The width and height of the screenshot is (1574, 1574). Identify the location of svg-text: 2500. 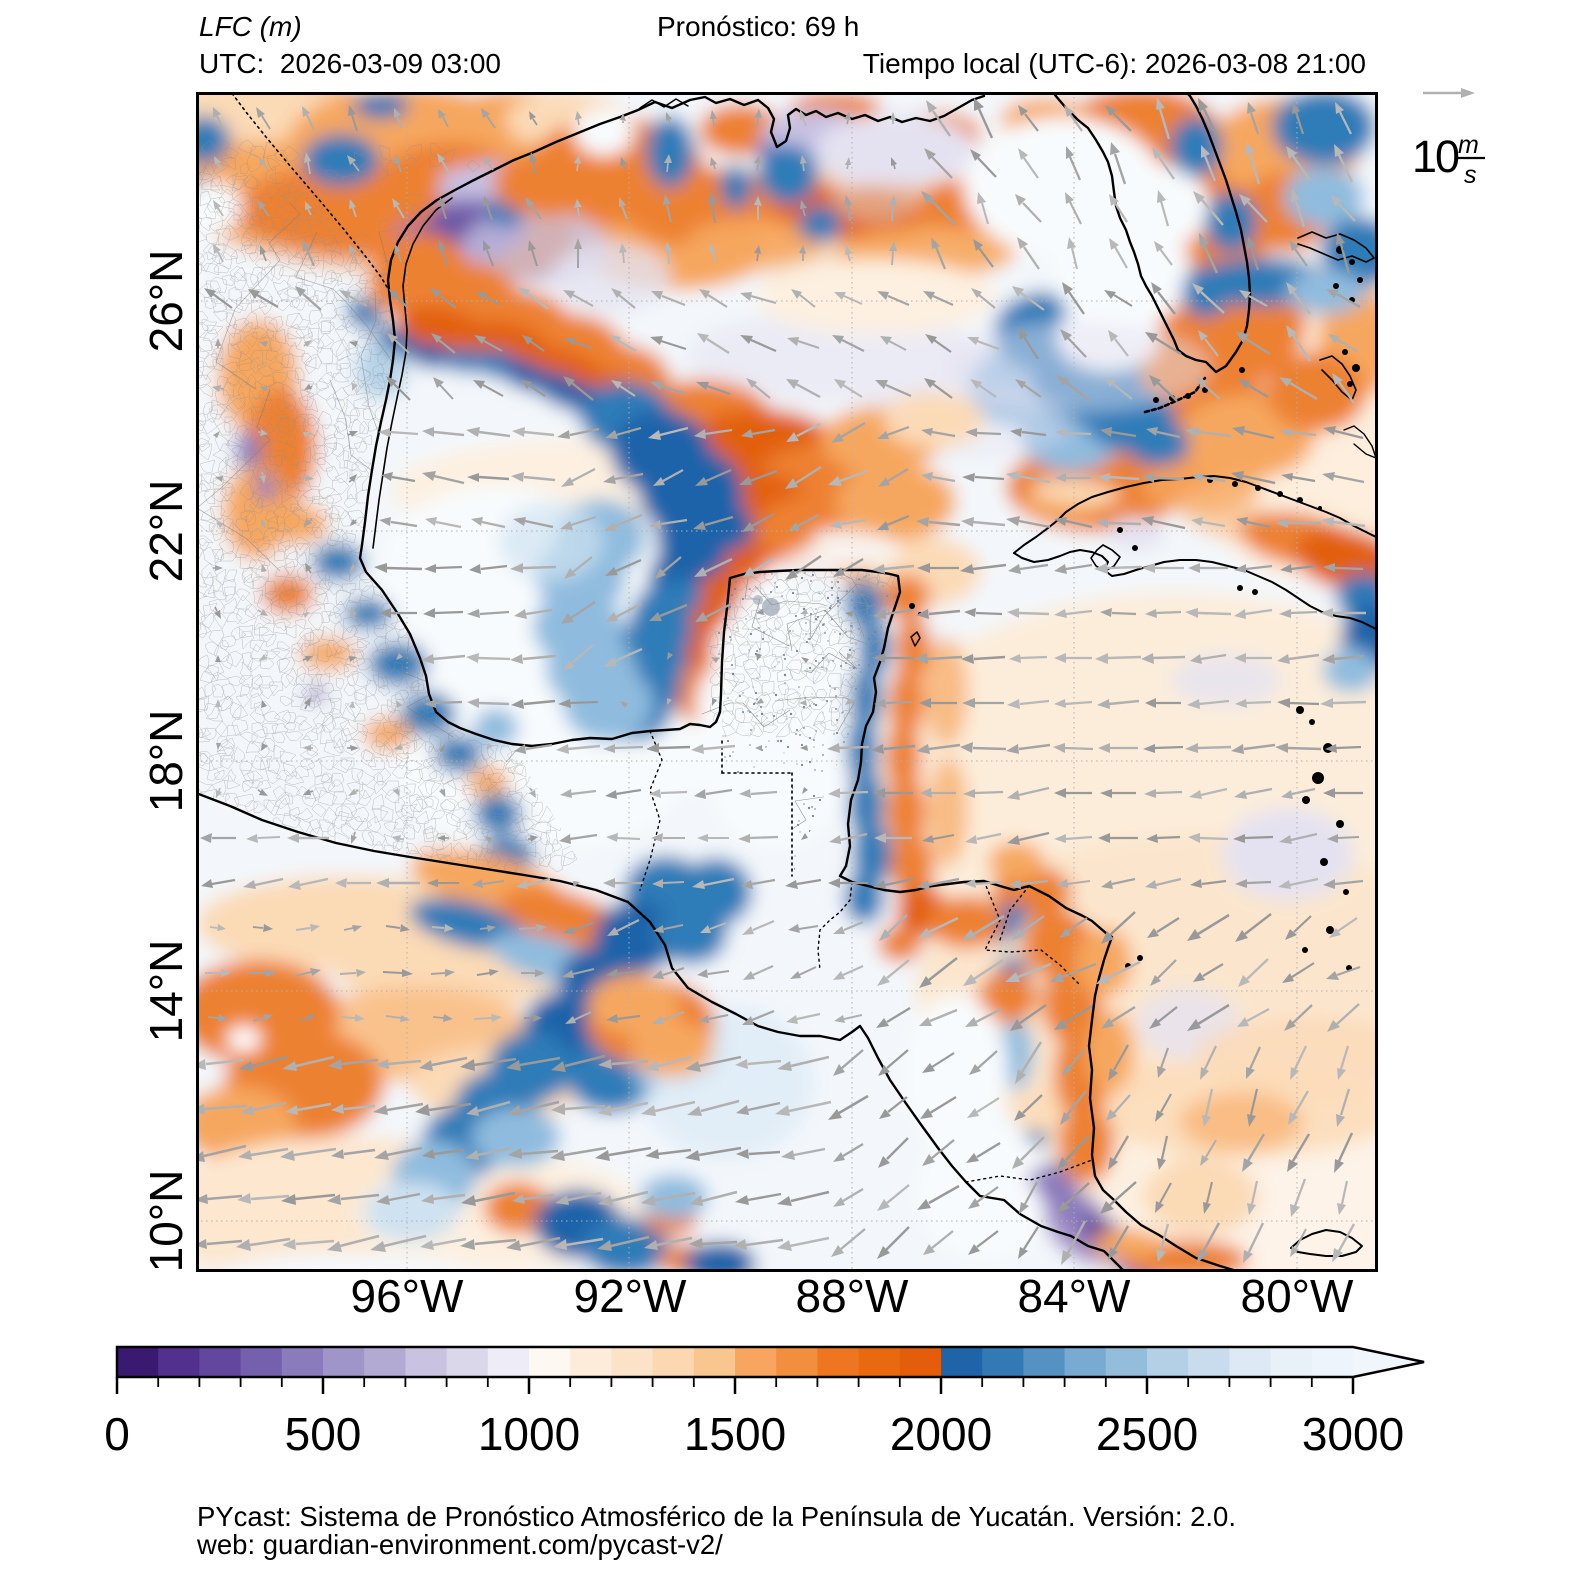
(1147, 1434).